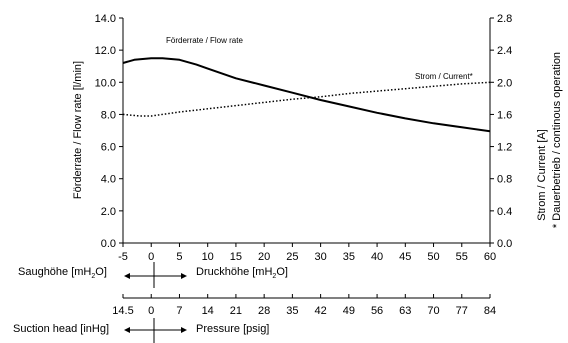  I want to click on flow-rate-series-line, so click(306, 95).